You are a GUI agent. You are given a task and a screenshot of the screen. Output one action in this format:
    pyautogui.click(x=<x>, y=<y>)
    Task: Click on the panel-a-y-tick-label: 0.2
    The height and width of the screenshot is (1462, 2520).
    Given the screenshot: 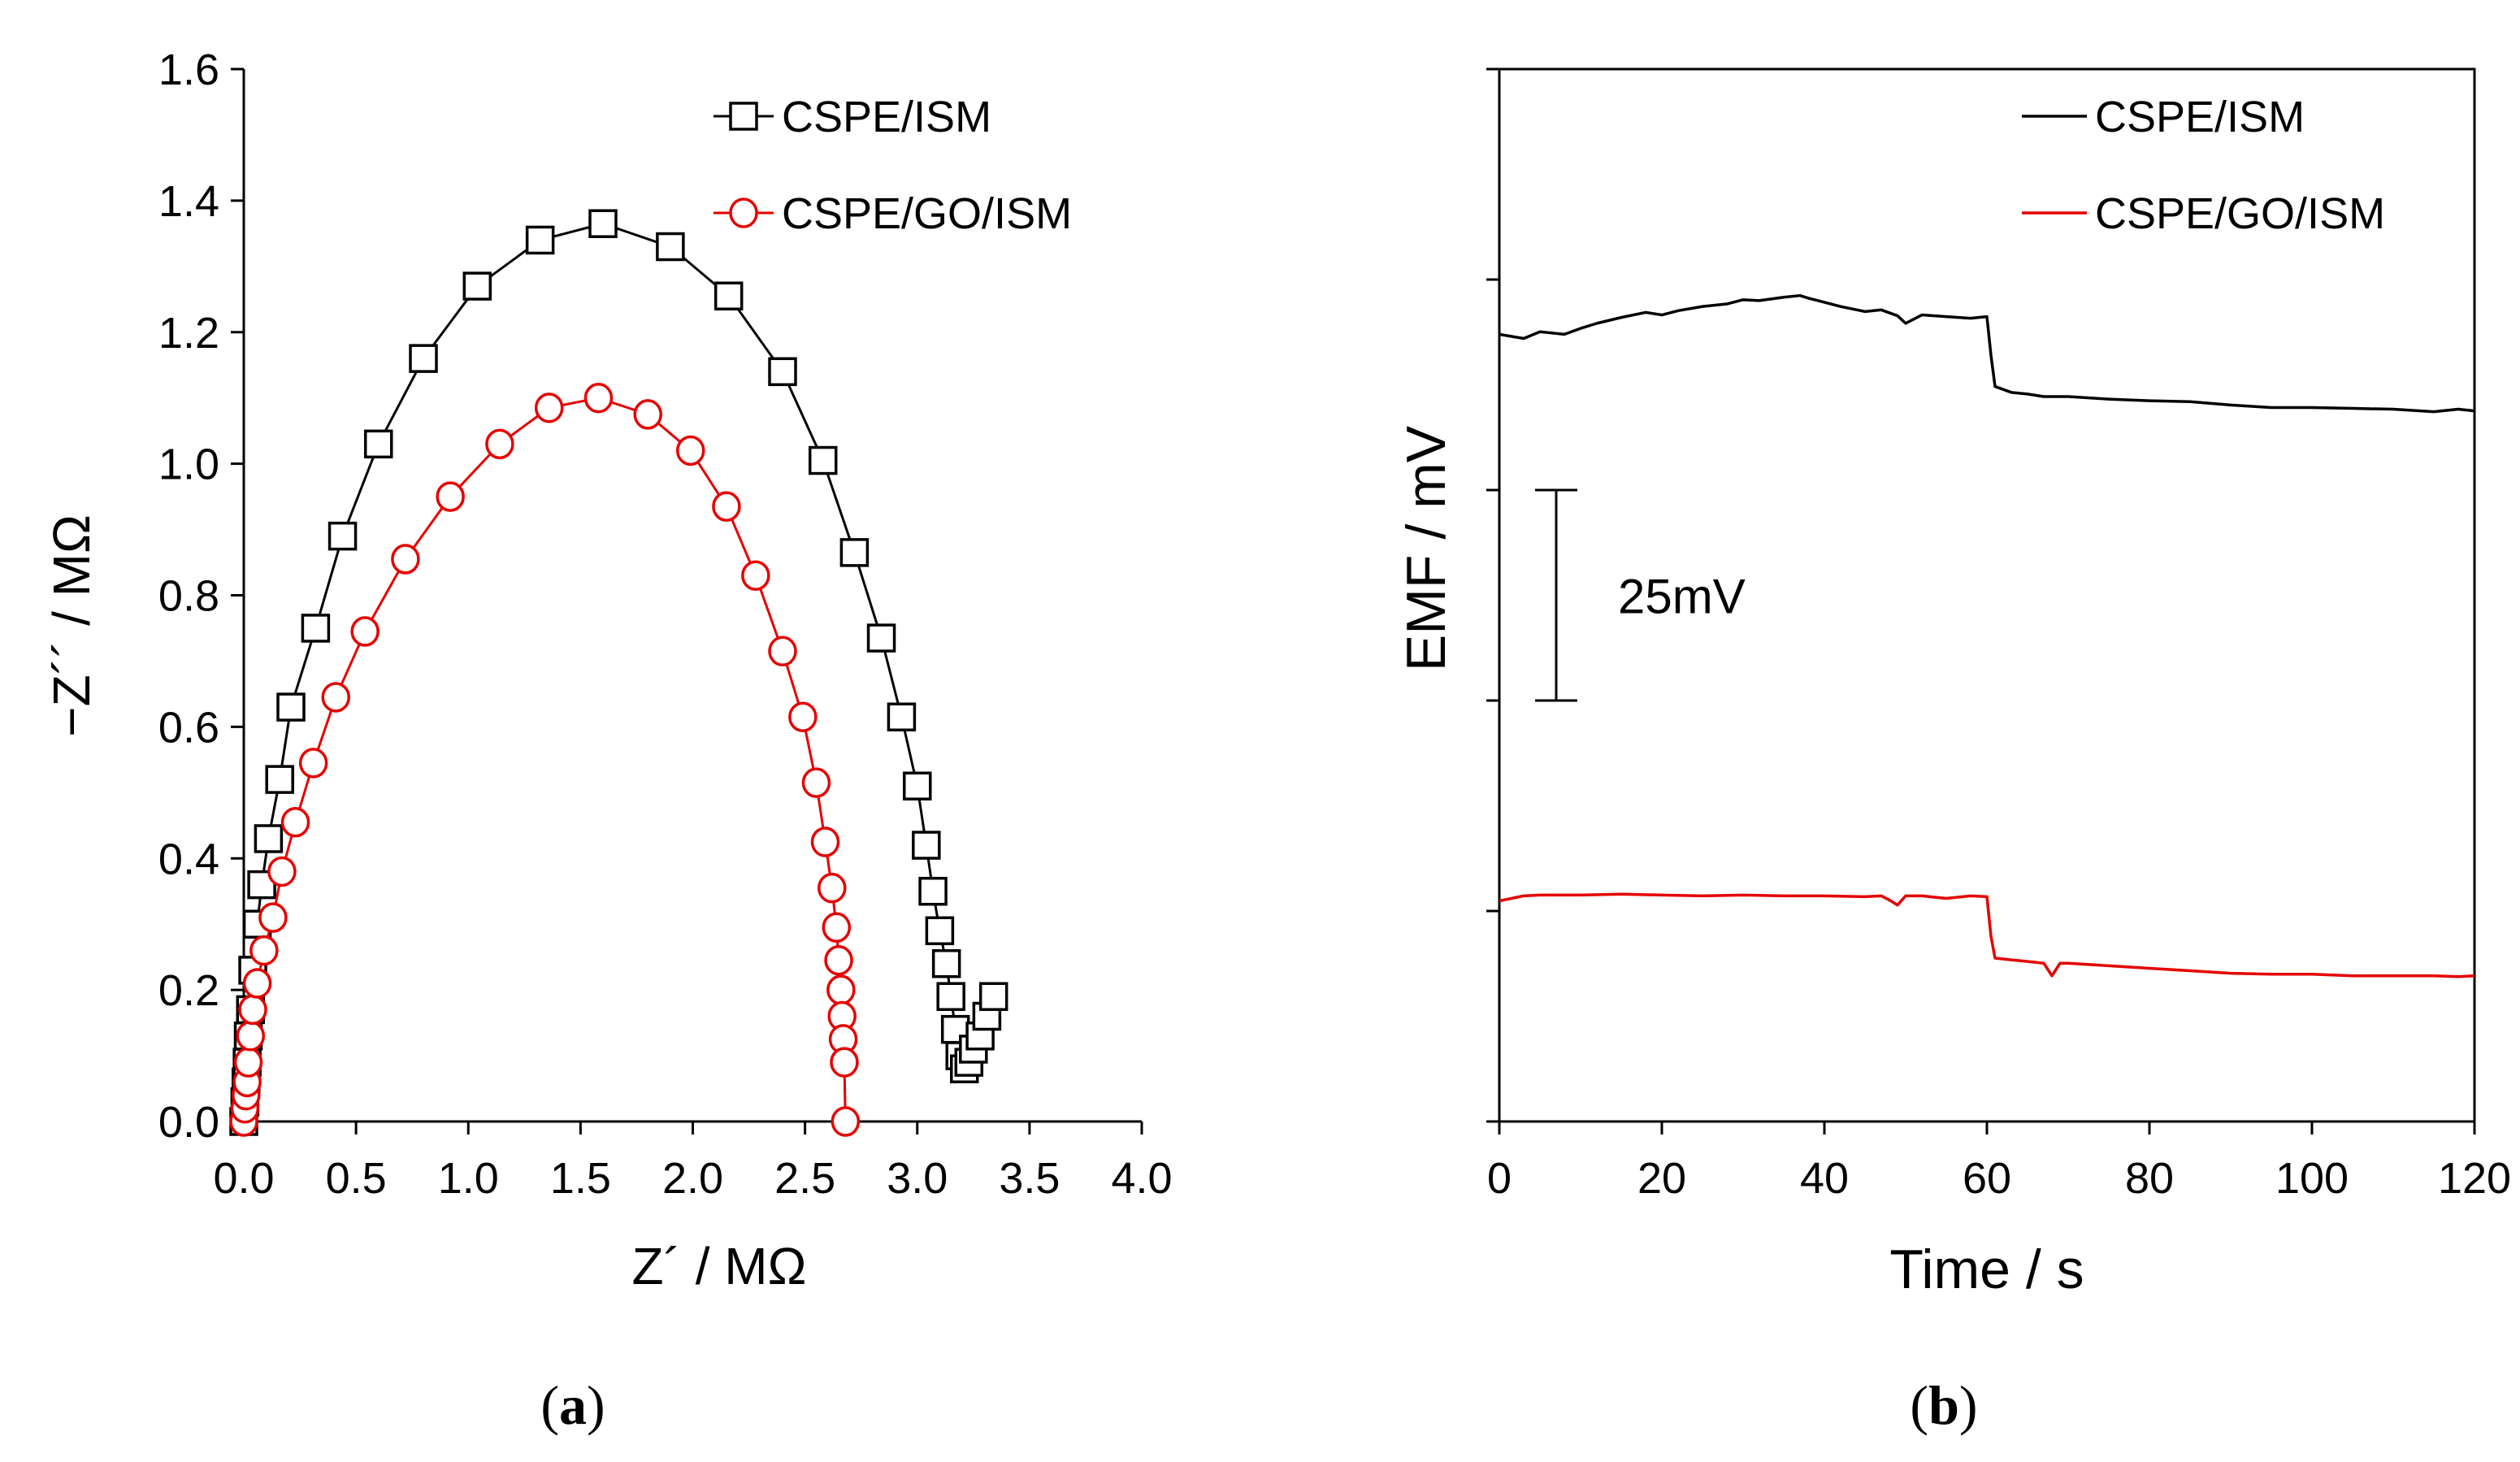 What is the action you would take?
    pyautogui.click(x=189, y=991)
    